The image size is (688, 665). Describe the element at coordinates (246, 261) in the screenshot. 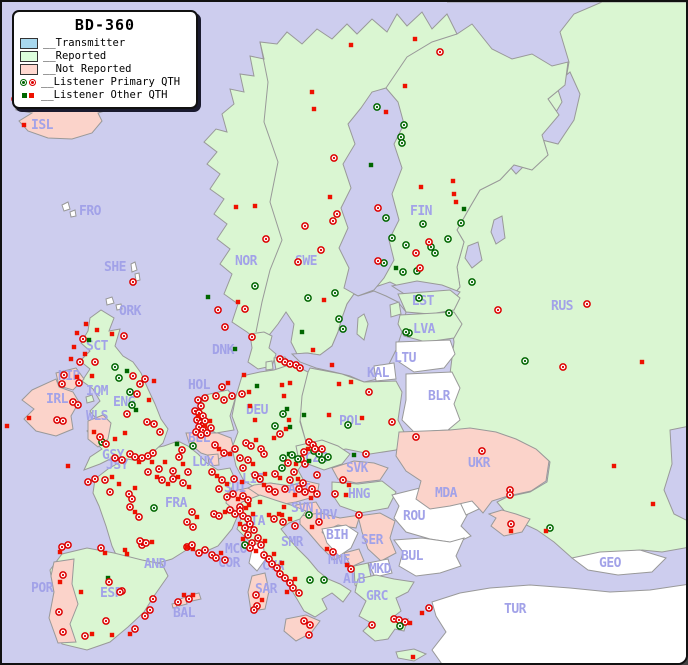

I see `country-label-NOR: NOR` at that location.